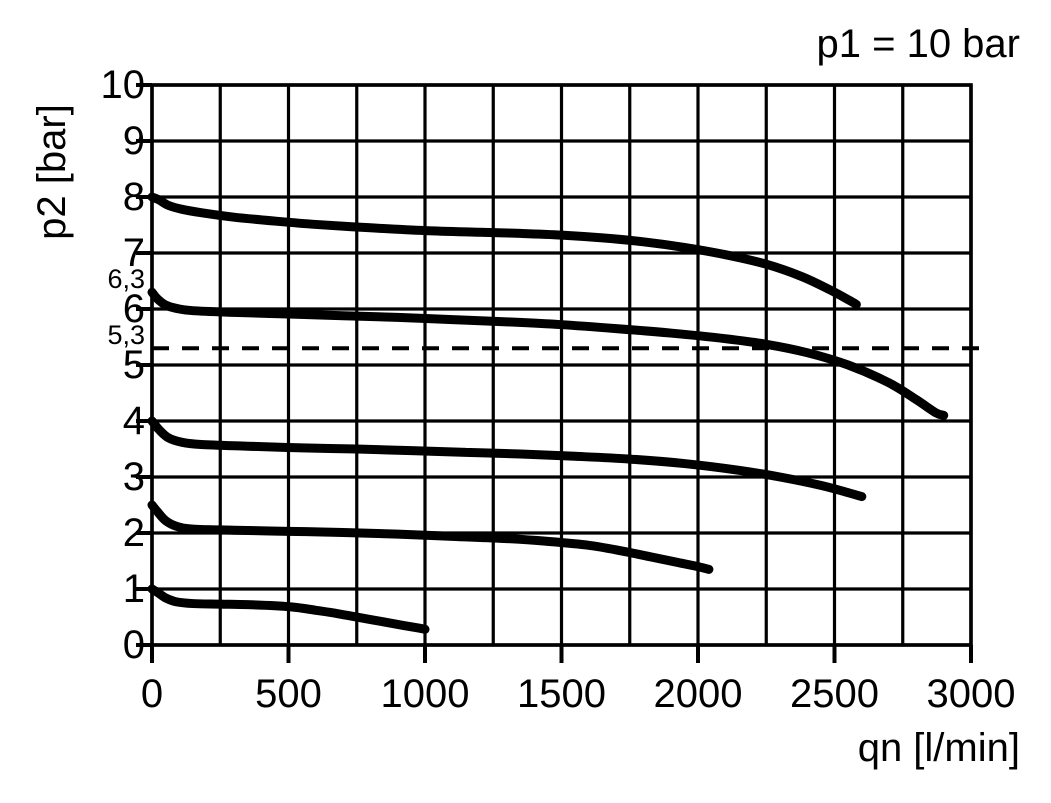  I want to click on x-tick-label-3000: 3000, so click(971, 694).